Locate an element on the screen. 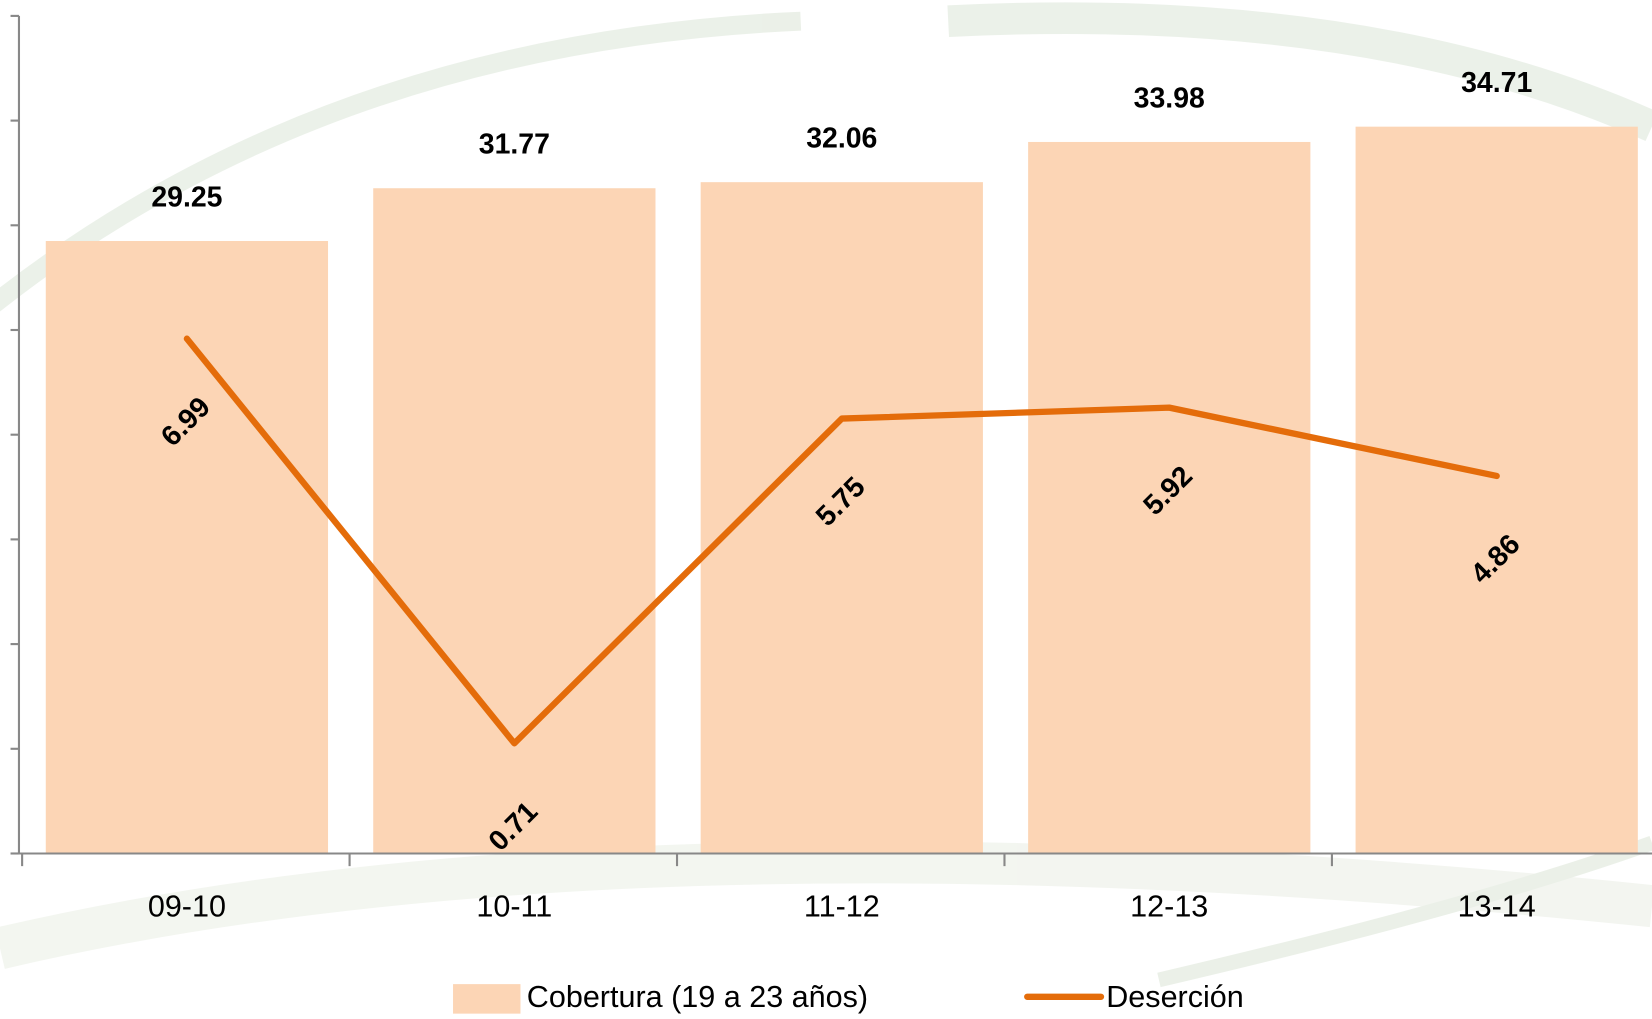 The width and height of the screenshot is (1652, 1019). x-tick-label: 10-11 is located at coordinates (514, 906).